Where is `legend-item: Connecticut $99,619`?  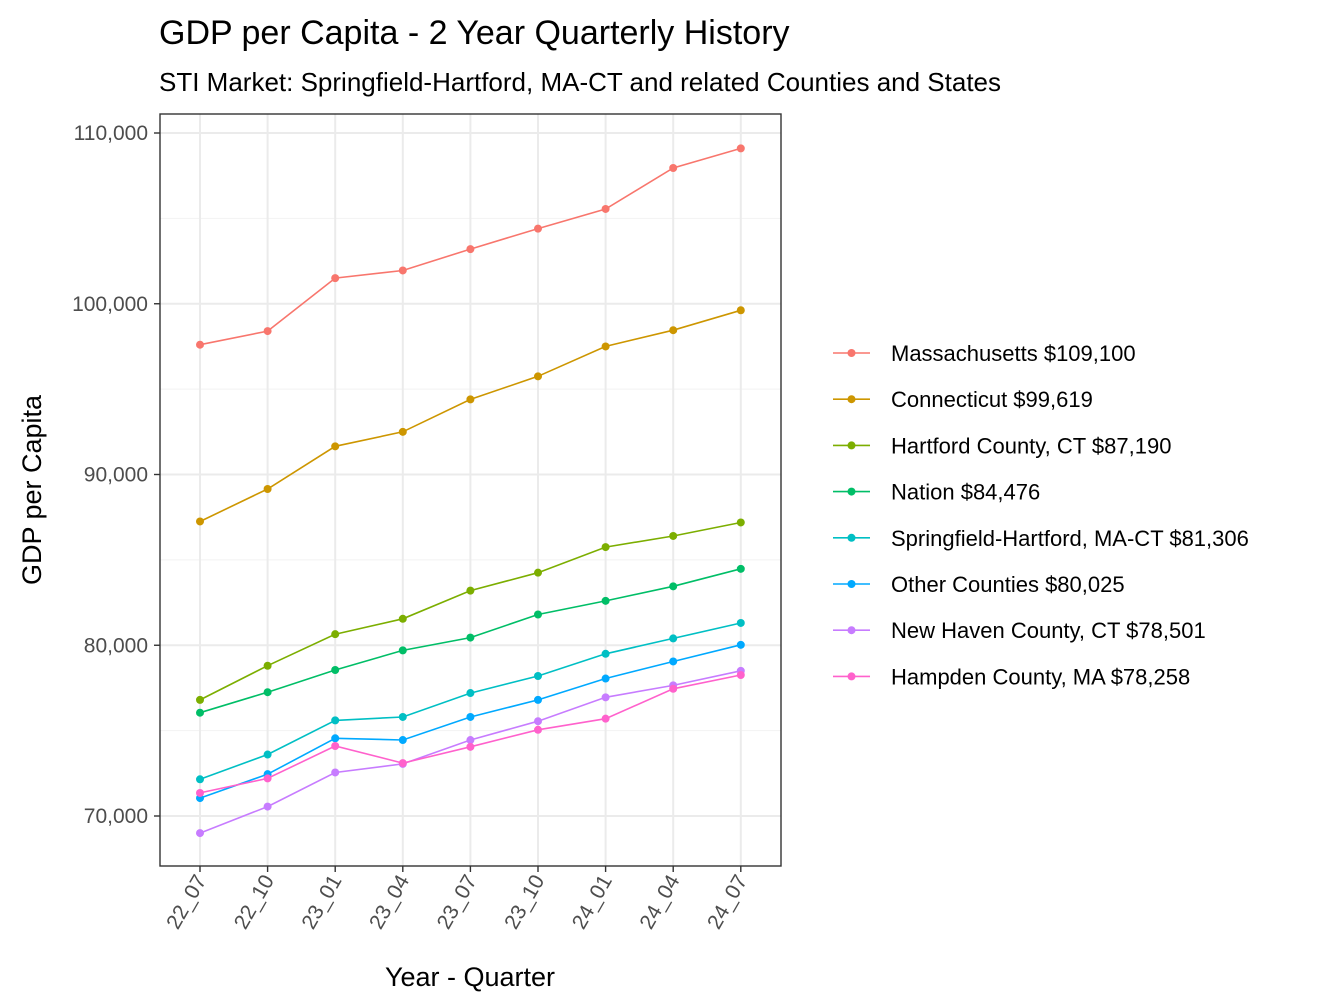
legend-item: Connecticut $99,619 is located at coordinates (963, 399).